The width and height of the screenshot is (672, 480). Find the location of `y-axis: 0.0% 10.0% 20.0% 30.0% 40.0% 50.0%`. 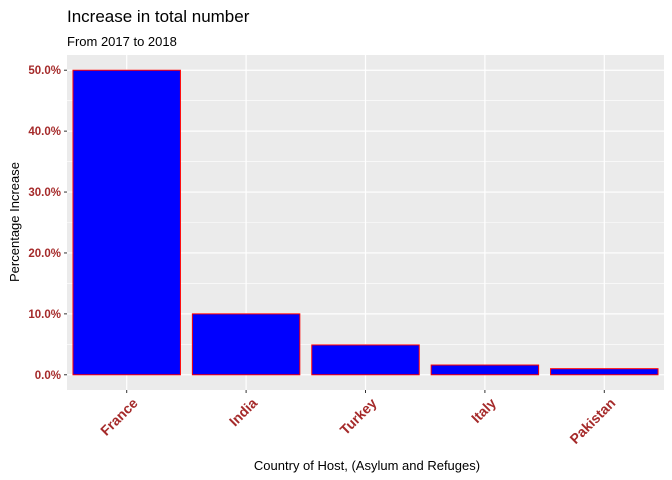

y-axis: 0.0% 10.0% 20.0% 30.0% 40.0% 50.0% is located at coordinates (47, 223).